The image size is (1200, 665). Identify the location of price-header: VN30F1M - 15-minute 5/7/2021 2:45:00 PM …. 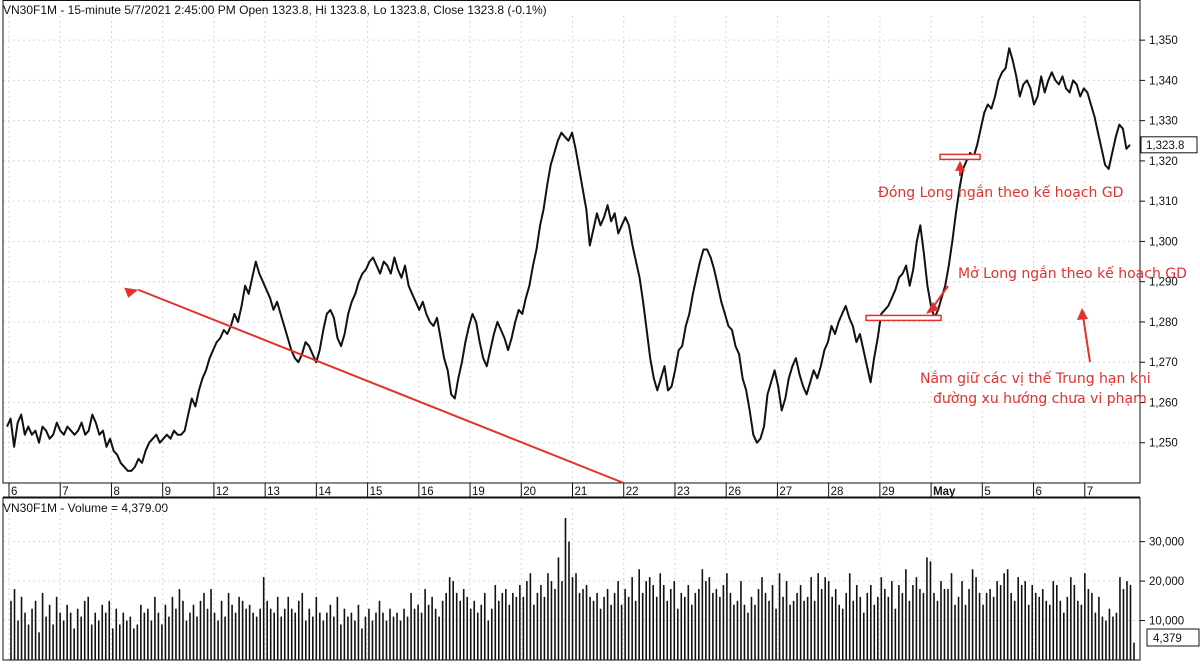
(275, 10).